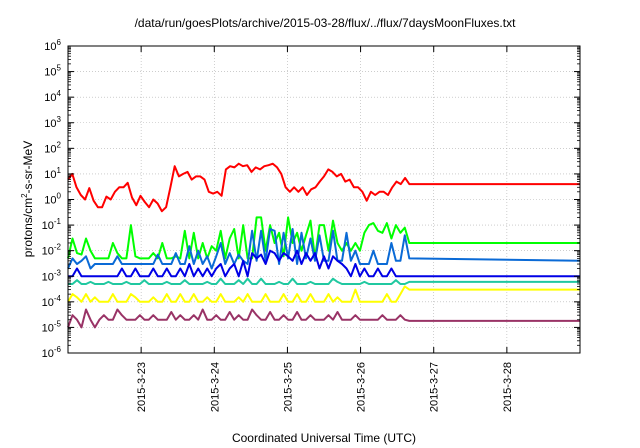 Image resolution: width=640 pixels, height=448 pixels. What do you see at coordinates (52, 301) in the screenshot?
I see `y-tick-label: 10⁻⁴` at bounding box center [52, 301].